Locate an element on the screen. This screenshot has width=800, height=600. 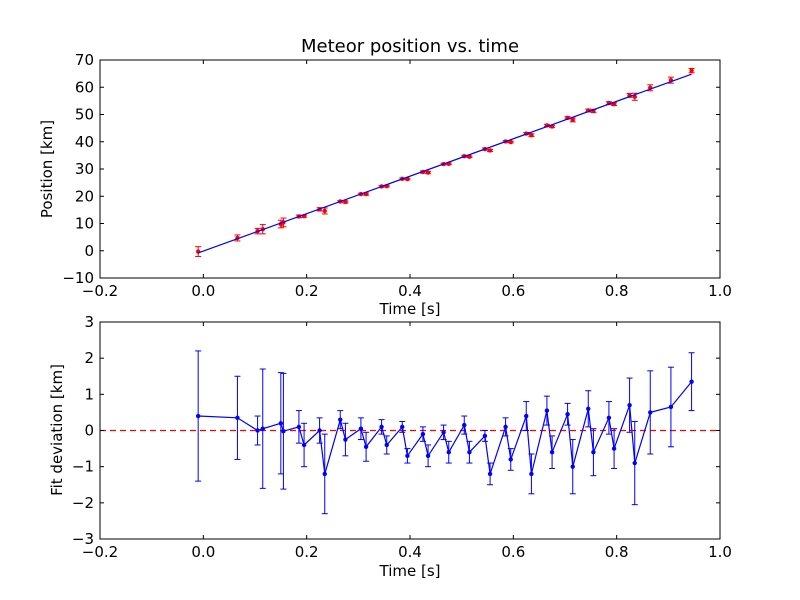
deviation-x-tick-label: −0.2 is located at coordinates (100, 552).